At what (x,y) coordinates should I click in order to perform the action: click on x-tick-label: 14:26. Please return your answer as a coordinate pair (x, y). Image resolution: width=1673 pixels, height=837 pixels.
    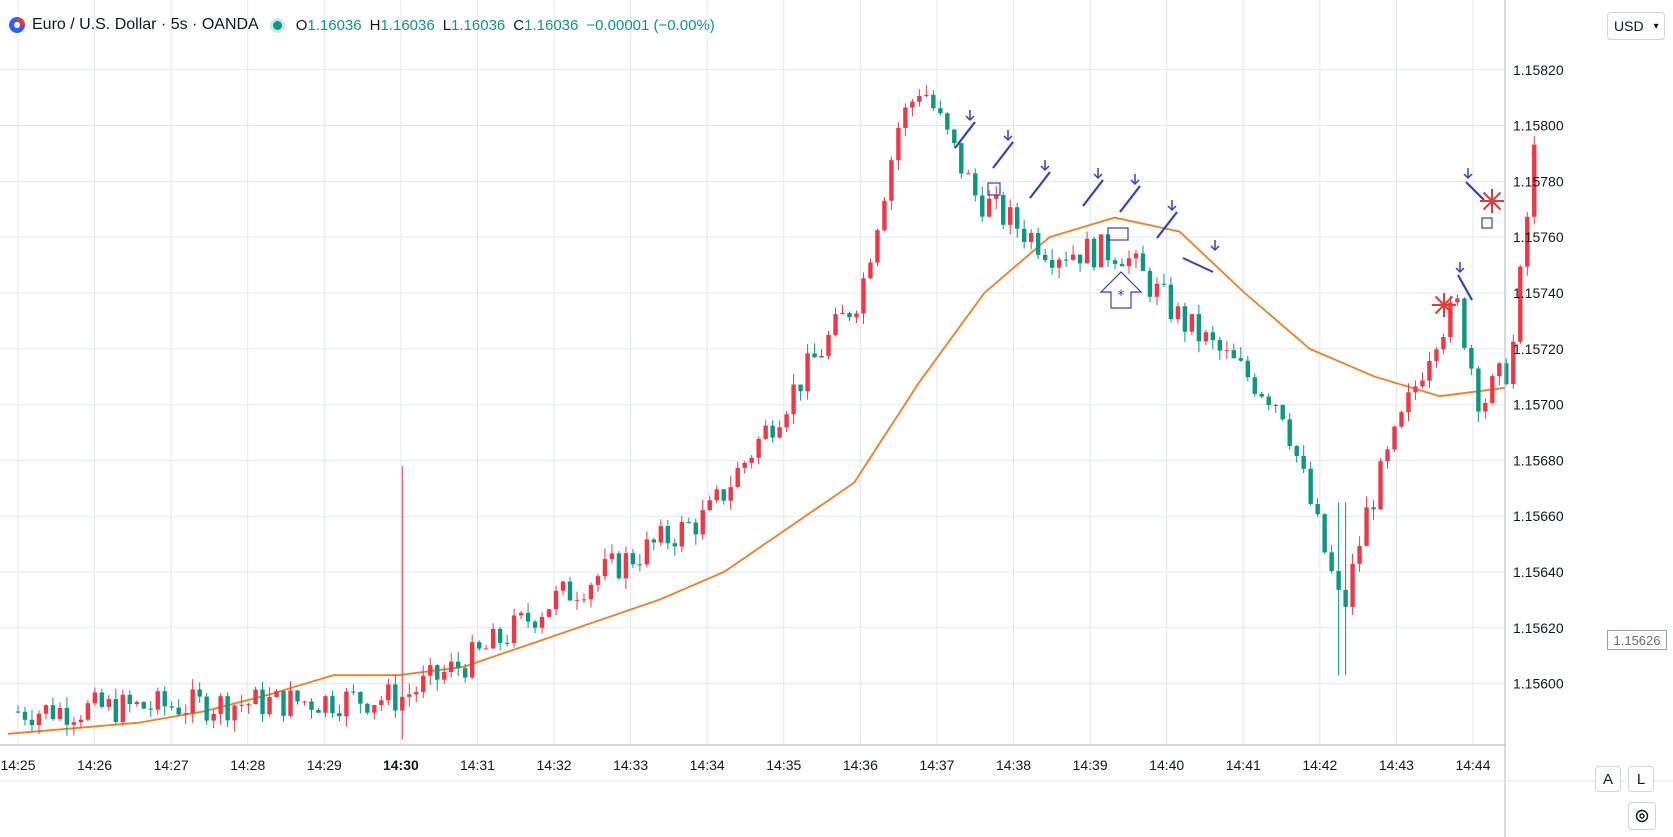
    Looking at the image, I should click on (94, 765).